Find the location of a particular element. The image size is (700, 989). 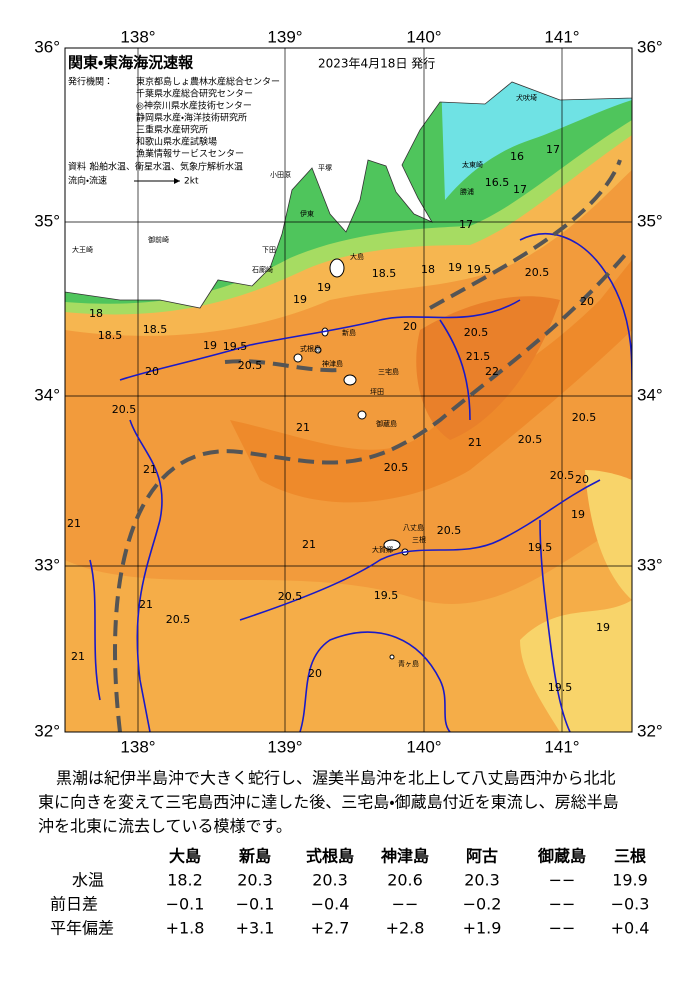

table-cell: 18.2 is located at coordinates (185, 880).